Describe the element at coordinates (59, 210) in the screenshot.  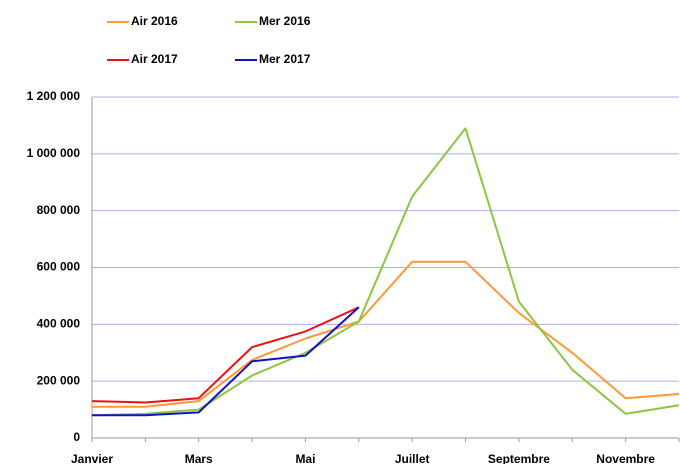
I see `y-tick-label: 800 000` at that location.